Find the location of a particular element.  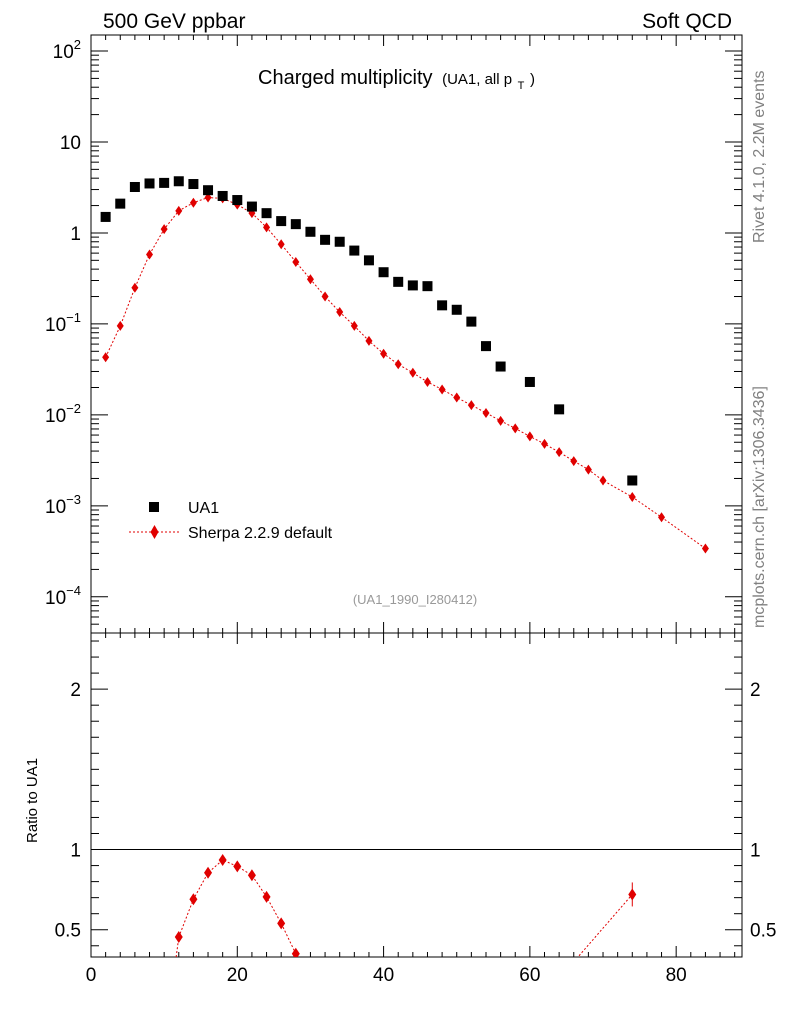

legend-ua1-label: UA1 is located at coordinates (203, 508).